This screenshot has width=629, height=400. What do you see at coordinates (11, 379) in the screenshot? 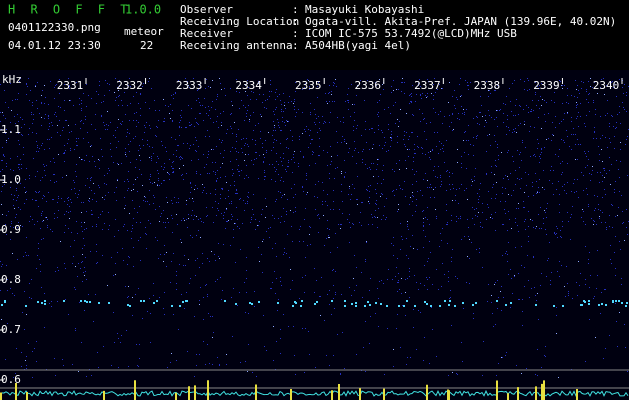
I see `y-tick-label: 0.6` at bounding box center [11, 379].